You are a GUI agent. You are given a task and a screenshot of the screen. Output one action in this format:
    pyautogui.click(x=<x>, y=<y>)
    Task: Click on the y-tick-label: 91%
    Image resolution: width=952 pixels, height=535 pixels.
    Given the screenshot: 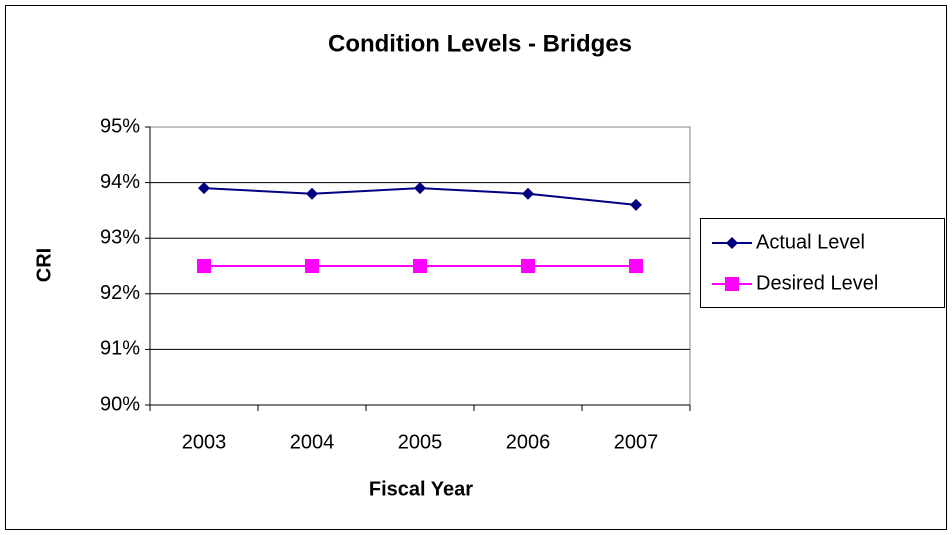 What is the action you would take?
    pyautogui.click(x=120, y=349)
    